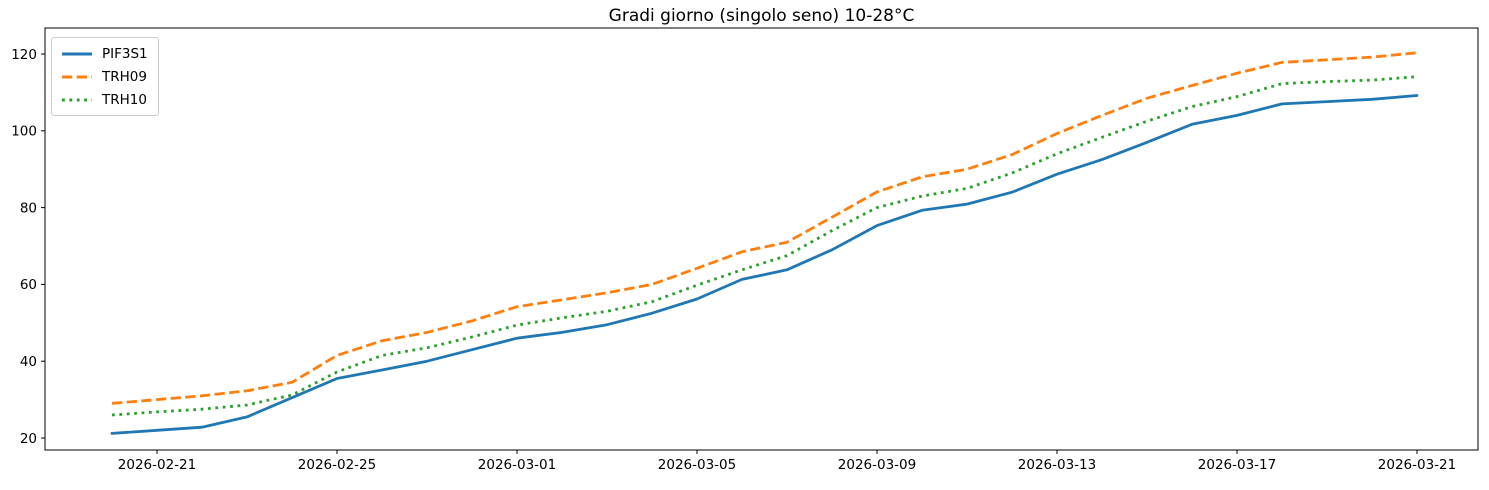 The image size is (1489, 490). What do you see at coordinates (28, 362) in the screenshot?
I see `y-tick-label: 40` at bounding box center [28, 362].